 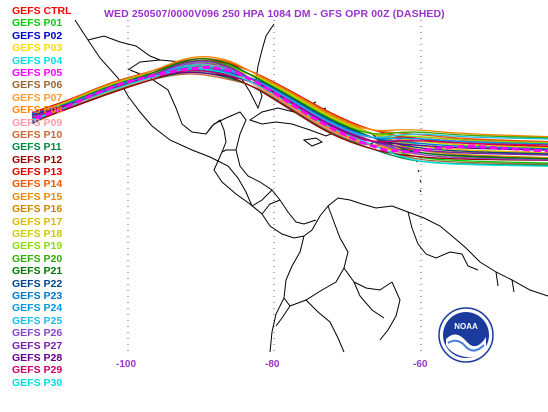 What do you see at coordinates (37, 60) in the screenshot?
I see `legend-item: GEFS P04` at bounding box center [37, 60].